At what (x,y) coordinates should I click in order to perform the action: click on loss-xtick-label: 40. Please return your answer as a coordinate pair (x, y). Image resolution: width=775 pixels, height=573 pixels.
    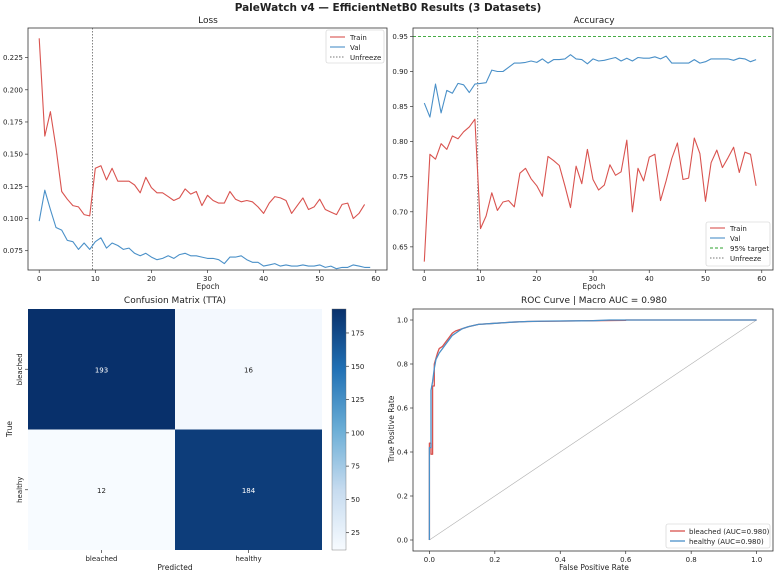
    Looking at the image, I should click on (263, 279).